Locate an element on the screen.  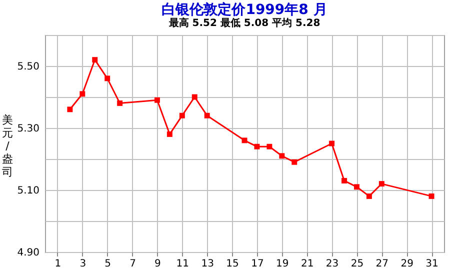
x-tick-label: 7 is located at coordinates (133, 264).